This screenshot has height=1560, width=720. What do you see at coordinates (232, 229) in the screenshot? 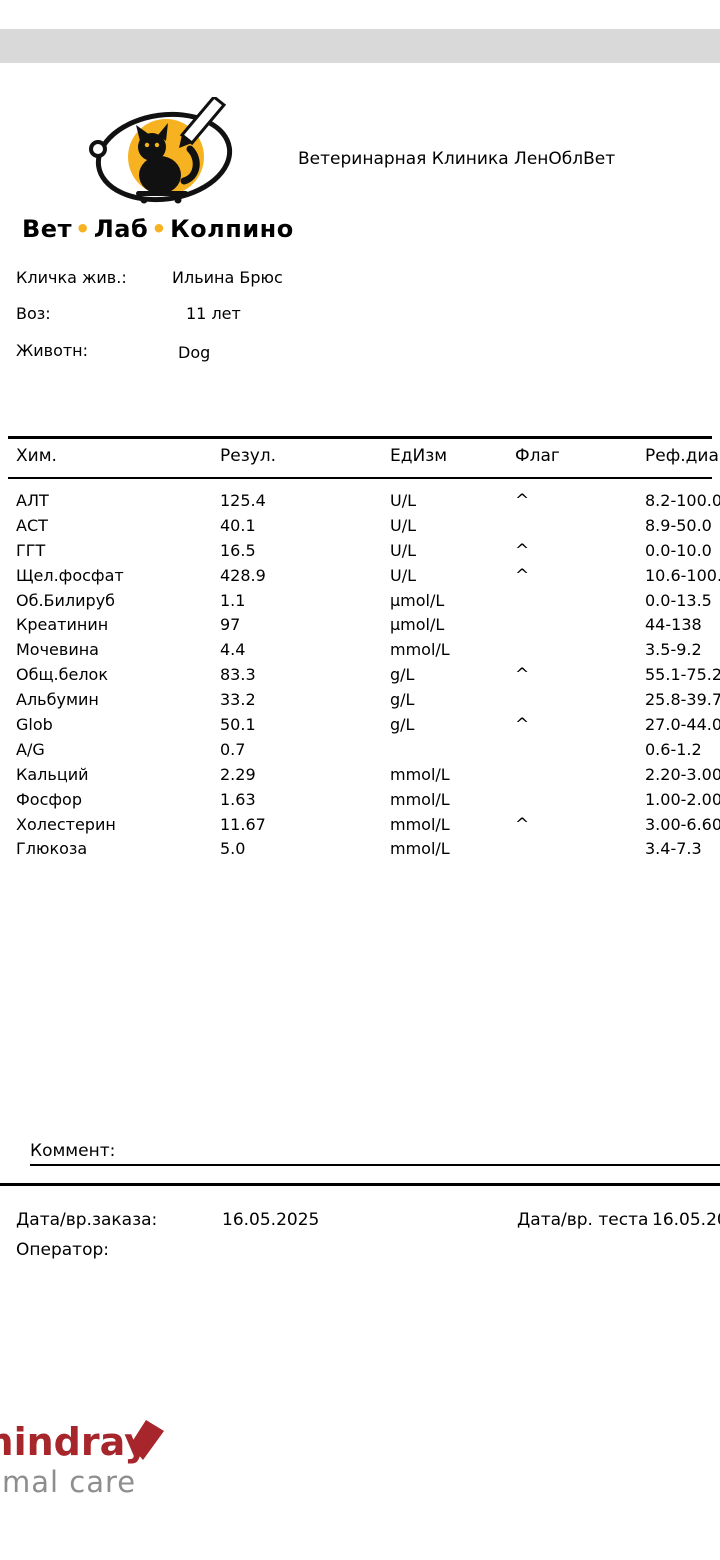
I see `logo-word-kolpino: Колпино` at bounding box center [232, 229].